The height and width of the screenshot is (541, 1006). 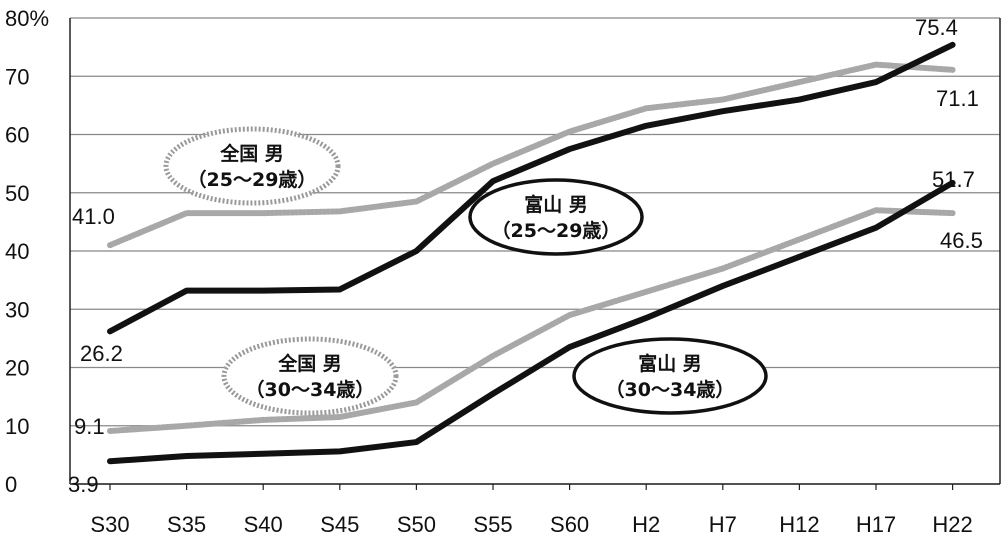 I want to click on y-tick-label: 30, so click(x=17, y=309).